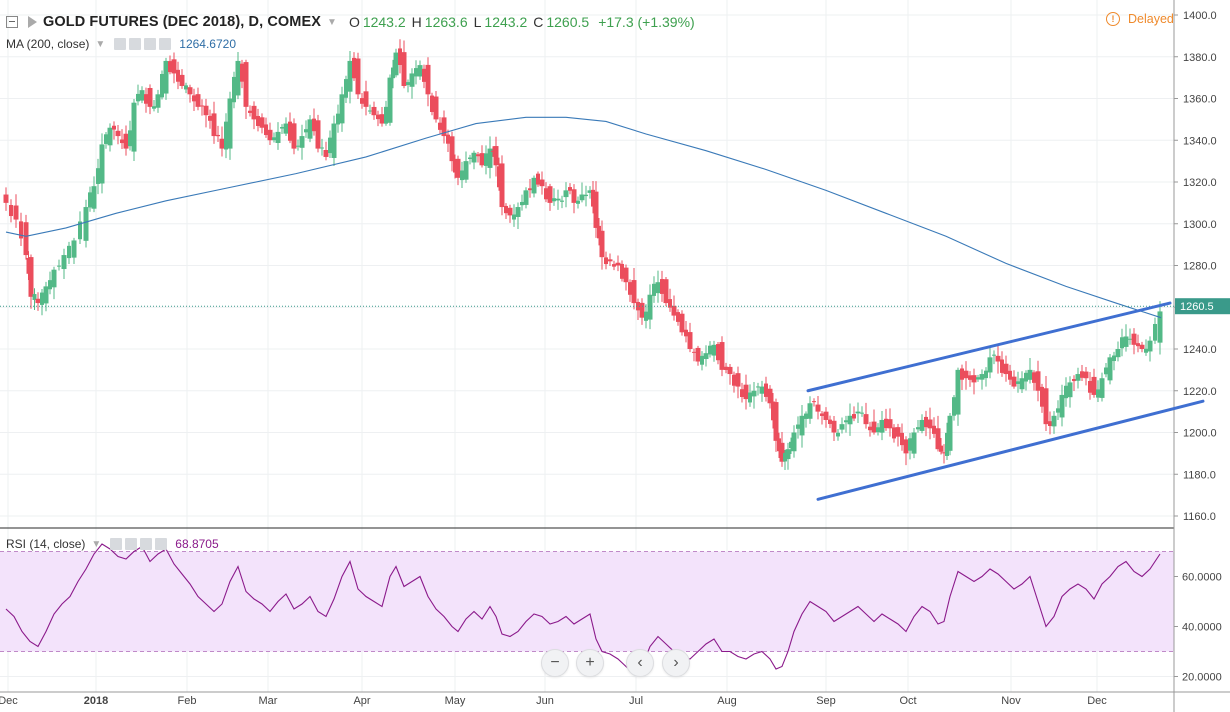  I want to click on scroll-left-button: ‹, so click(640, 663).